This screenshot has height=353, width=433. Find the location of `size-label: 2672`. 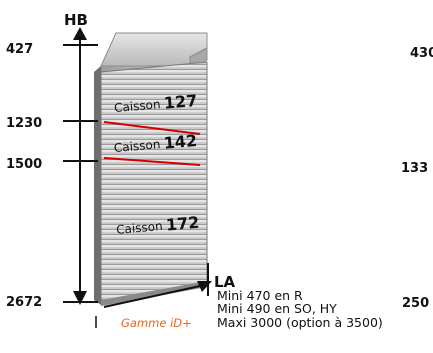

size-label: 2672 is located at coordinates (24, 302).